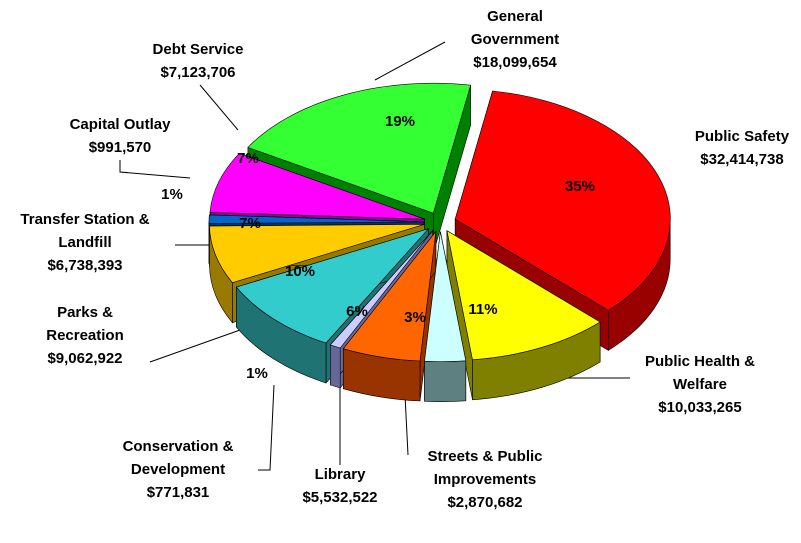 The height and width of the screenshot is (543, 801). I want to click on value-label: $10,033,265, so click(700, 407).